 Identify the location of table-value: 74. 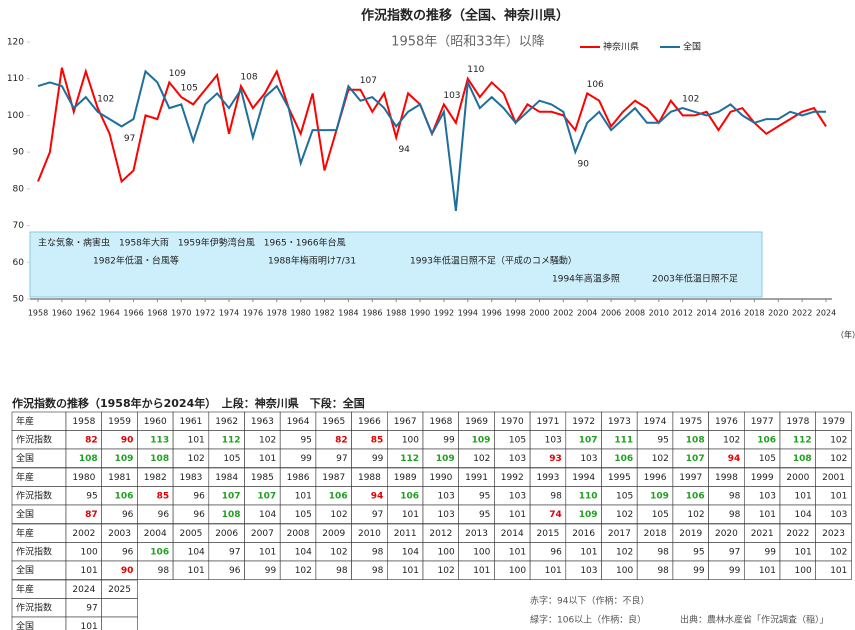
(555, 515).